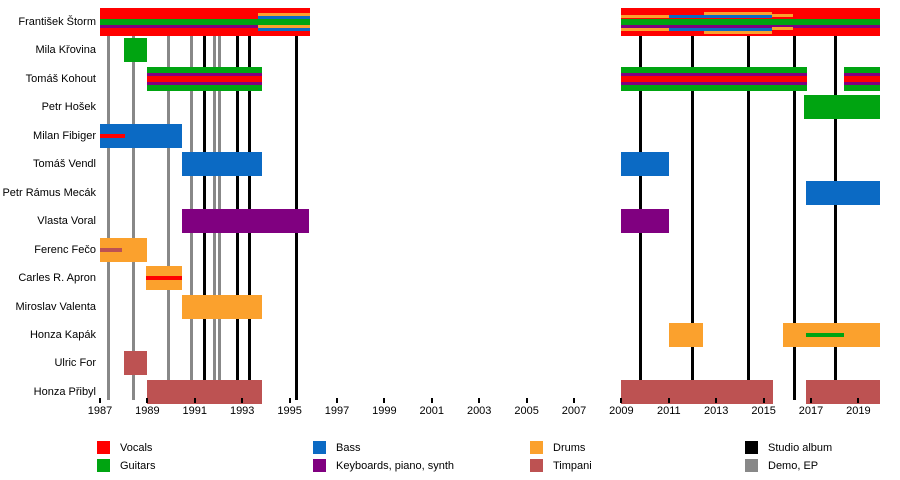 The image size is (900, 480). Describe the element at coordinates (668, 411) in the screenshot. I see `axis-tick-label: 2011` at that location.